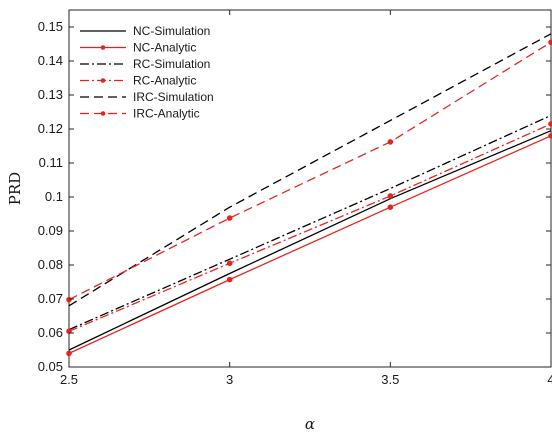 The image size is (552, 433). I want to click on x-axis-label: α, so click(310, 424).